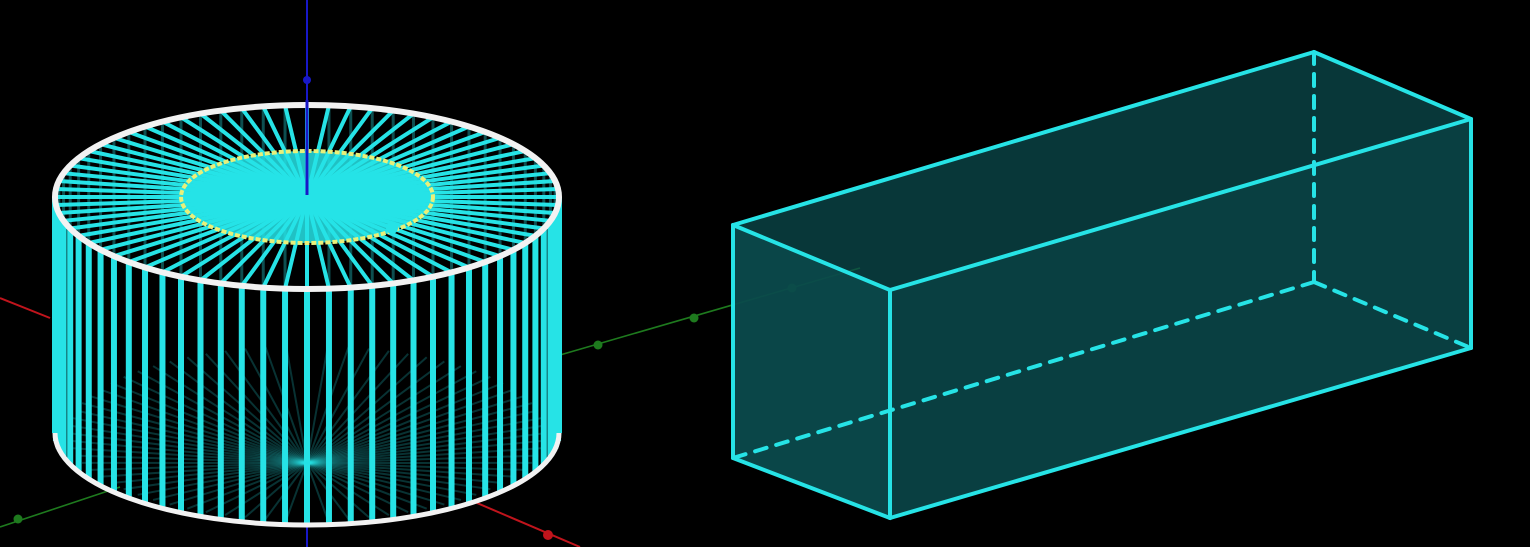 The width and height of the screenshot is (1530, 547). I want to click on cylinder-hub-point, so click(392, 228).